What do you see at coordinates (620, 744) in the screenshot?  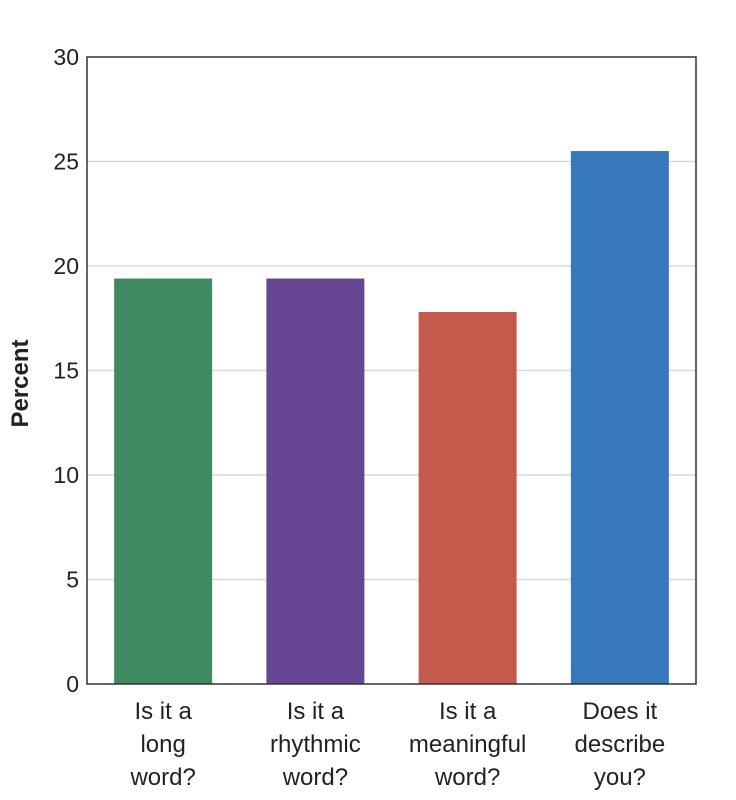 I see `x-category-label: Does it describe you?` at bounding box center [620, 744].